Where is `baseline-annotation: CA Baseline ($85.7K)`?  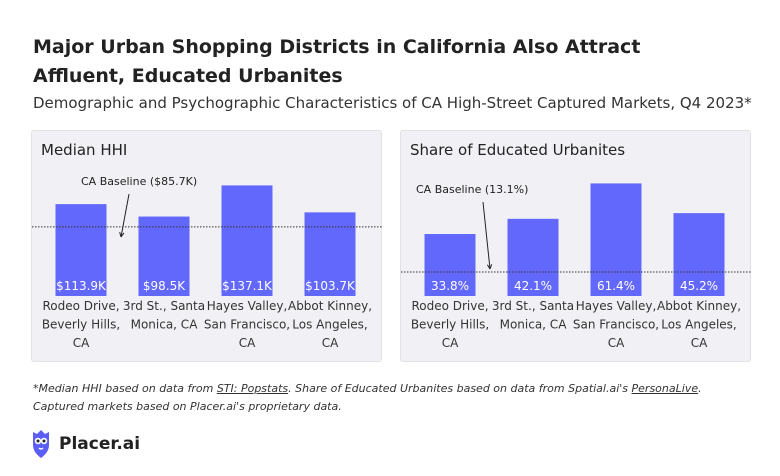 baseline-annotation: CA Baseline ($85.7K) is located at coordinates (139, 181).